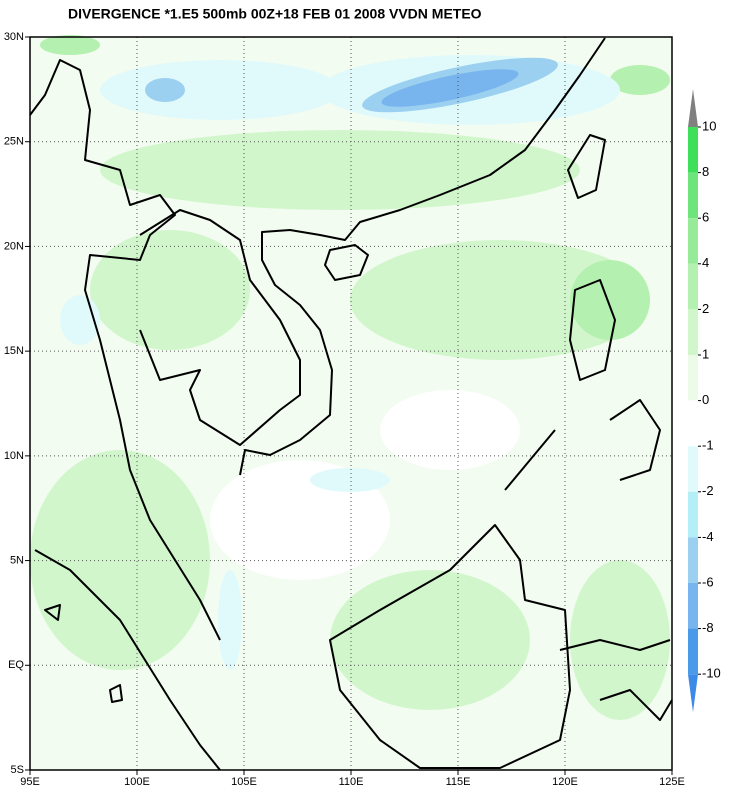 The image size is (740, 800). Describe the element at coordinates (244, 782) in the screenshot. I see `x-tick-label: 105E` at that location.